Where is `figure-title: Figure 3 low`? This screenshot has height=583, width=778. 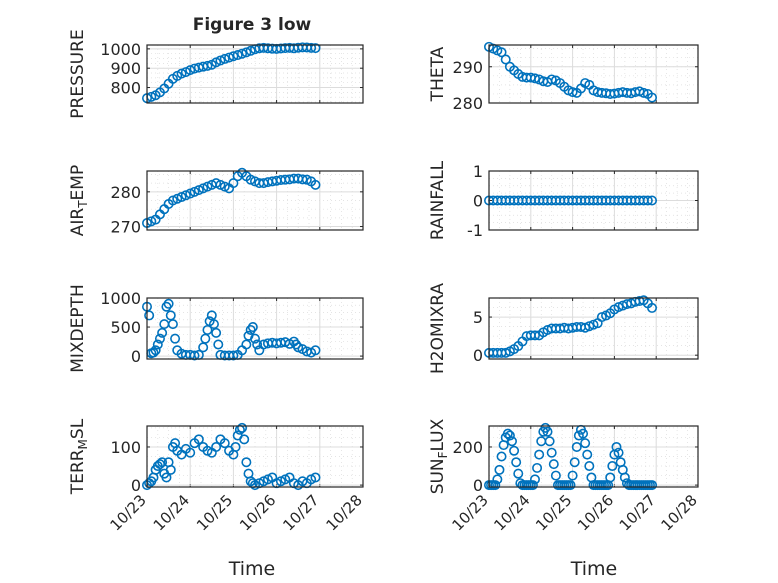 figure-title: Figure 3 low is located at coordinates (252, 25).